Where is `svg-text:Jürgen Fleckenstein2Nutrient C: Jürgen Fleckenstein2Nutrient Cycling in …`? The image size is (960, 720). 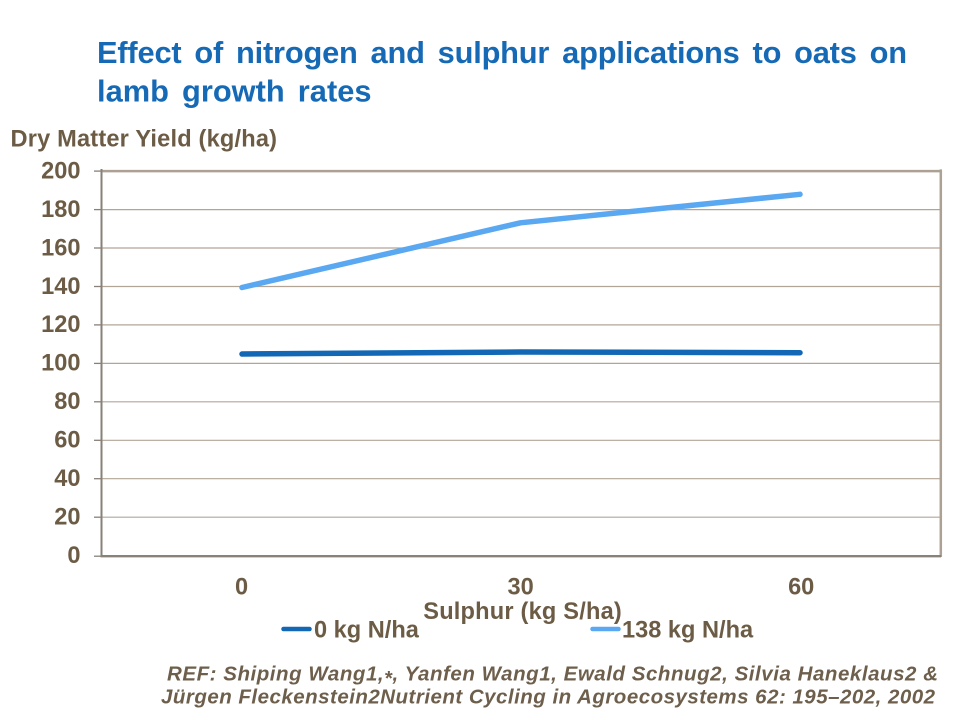 svg-text:Jürgen Fleckenstein2Nutrient C: Jürgen Fleckenstein2Nutrient Cycling in … is located at coordinates (548, 697).